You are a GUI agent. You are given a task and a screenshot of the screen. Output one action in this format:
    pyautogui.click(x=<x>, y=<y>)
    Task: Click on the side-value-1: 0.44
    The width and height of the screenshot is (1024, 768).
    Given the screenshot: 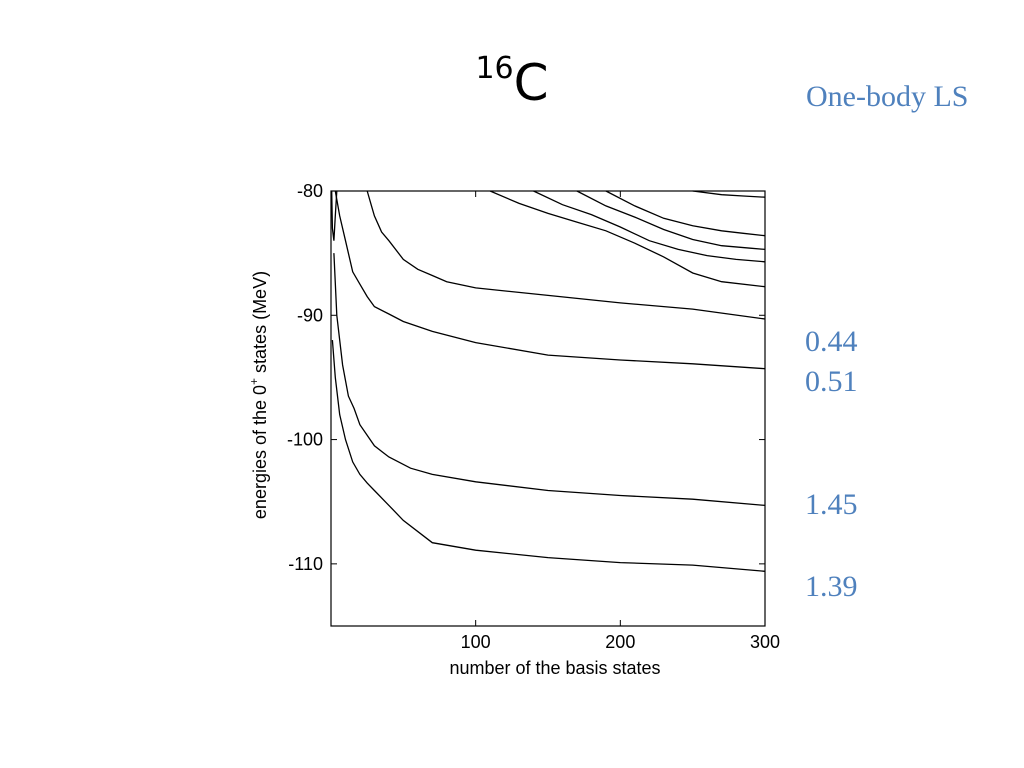 What is the action you would take?
    pyautogui.click(x=831, y=341)
    